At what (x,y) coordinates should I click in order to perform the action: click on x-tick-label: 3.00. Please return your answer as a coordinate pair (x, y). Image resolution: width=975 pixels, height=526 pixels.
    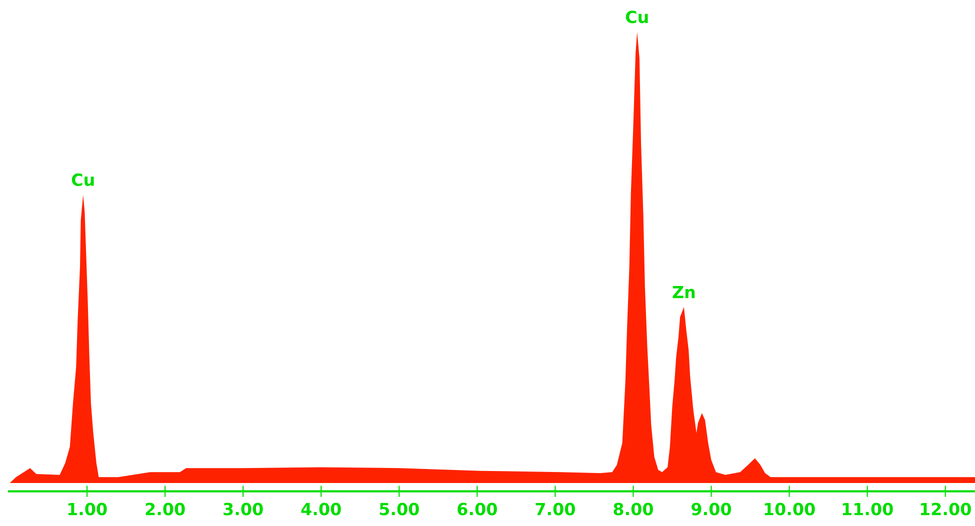
    Looking at the image, I should click on (243, 509).